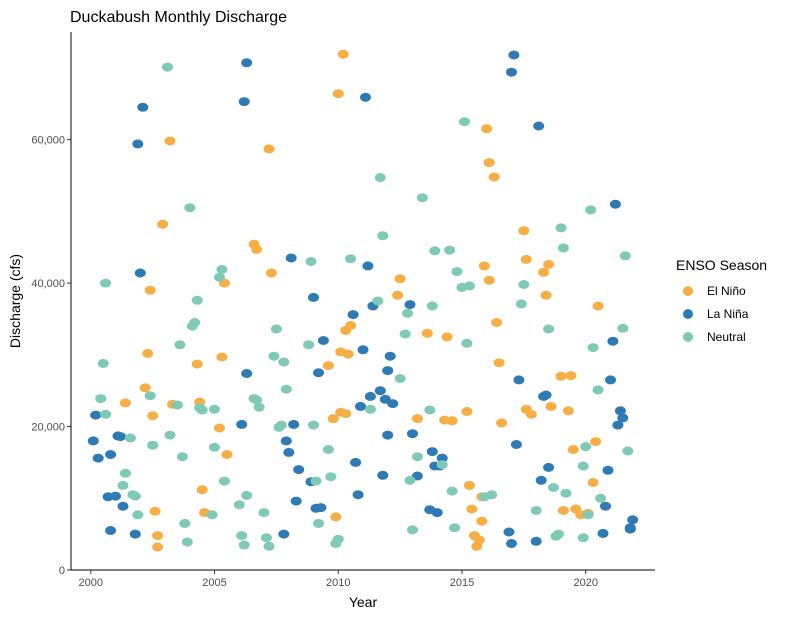 The width and height of the screenshot is (787, 617). What do you see at coordinates (51, 356) in the screenshot?
I see `y-axis-ticks: 0 20,000 40,000 60,000` at bounding box center [51, 356].